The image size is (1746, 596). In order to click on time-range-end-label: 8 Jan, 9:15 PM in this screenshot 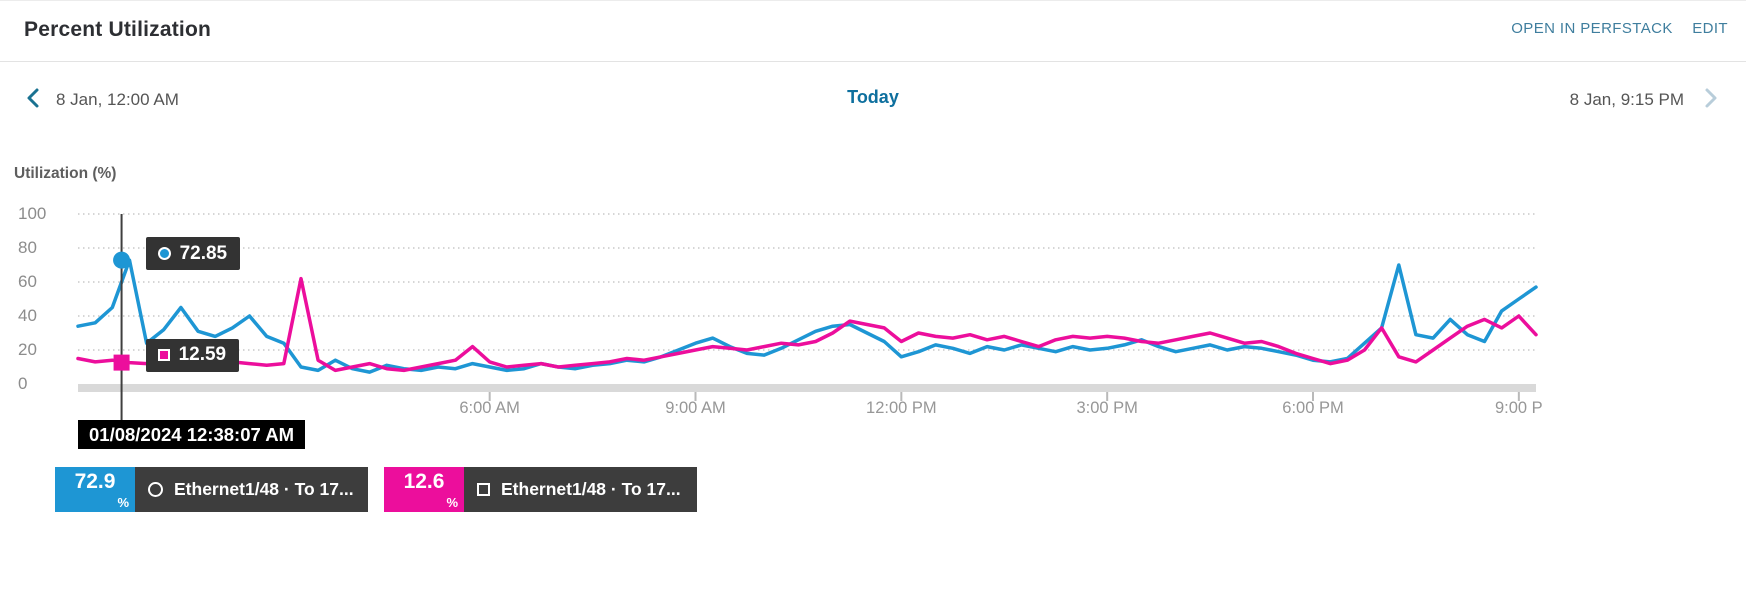, I will do `click(1626, 99)`.